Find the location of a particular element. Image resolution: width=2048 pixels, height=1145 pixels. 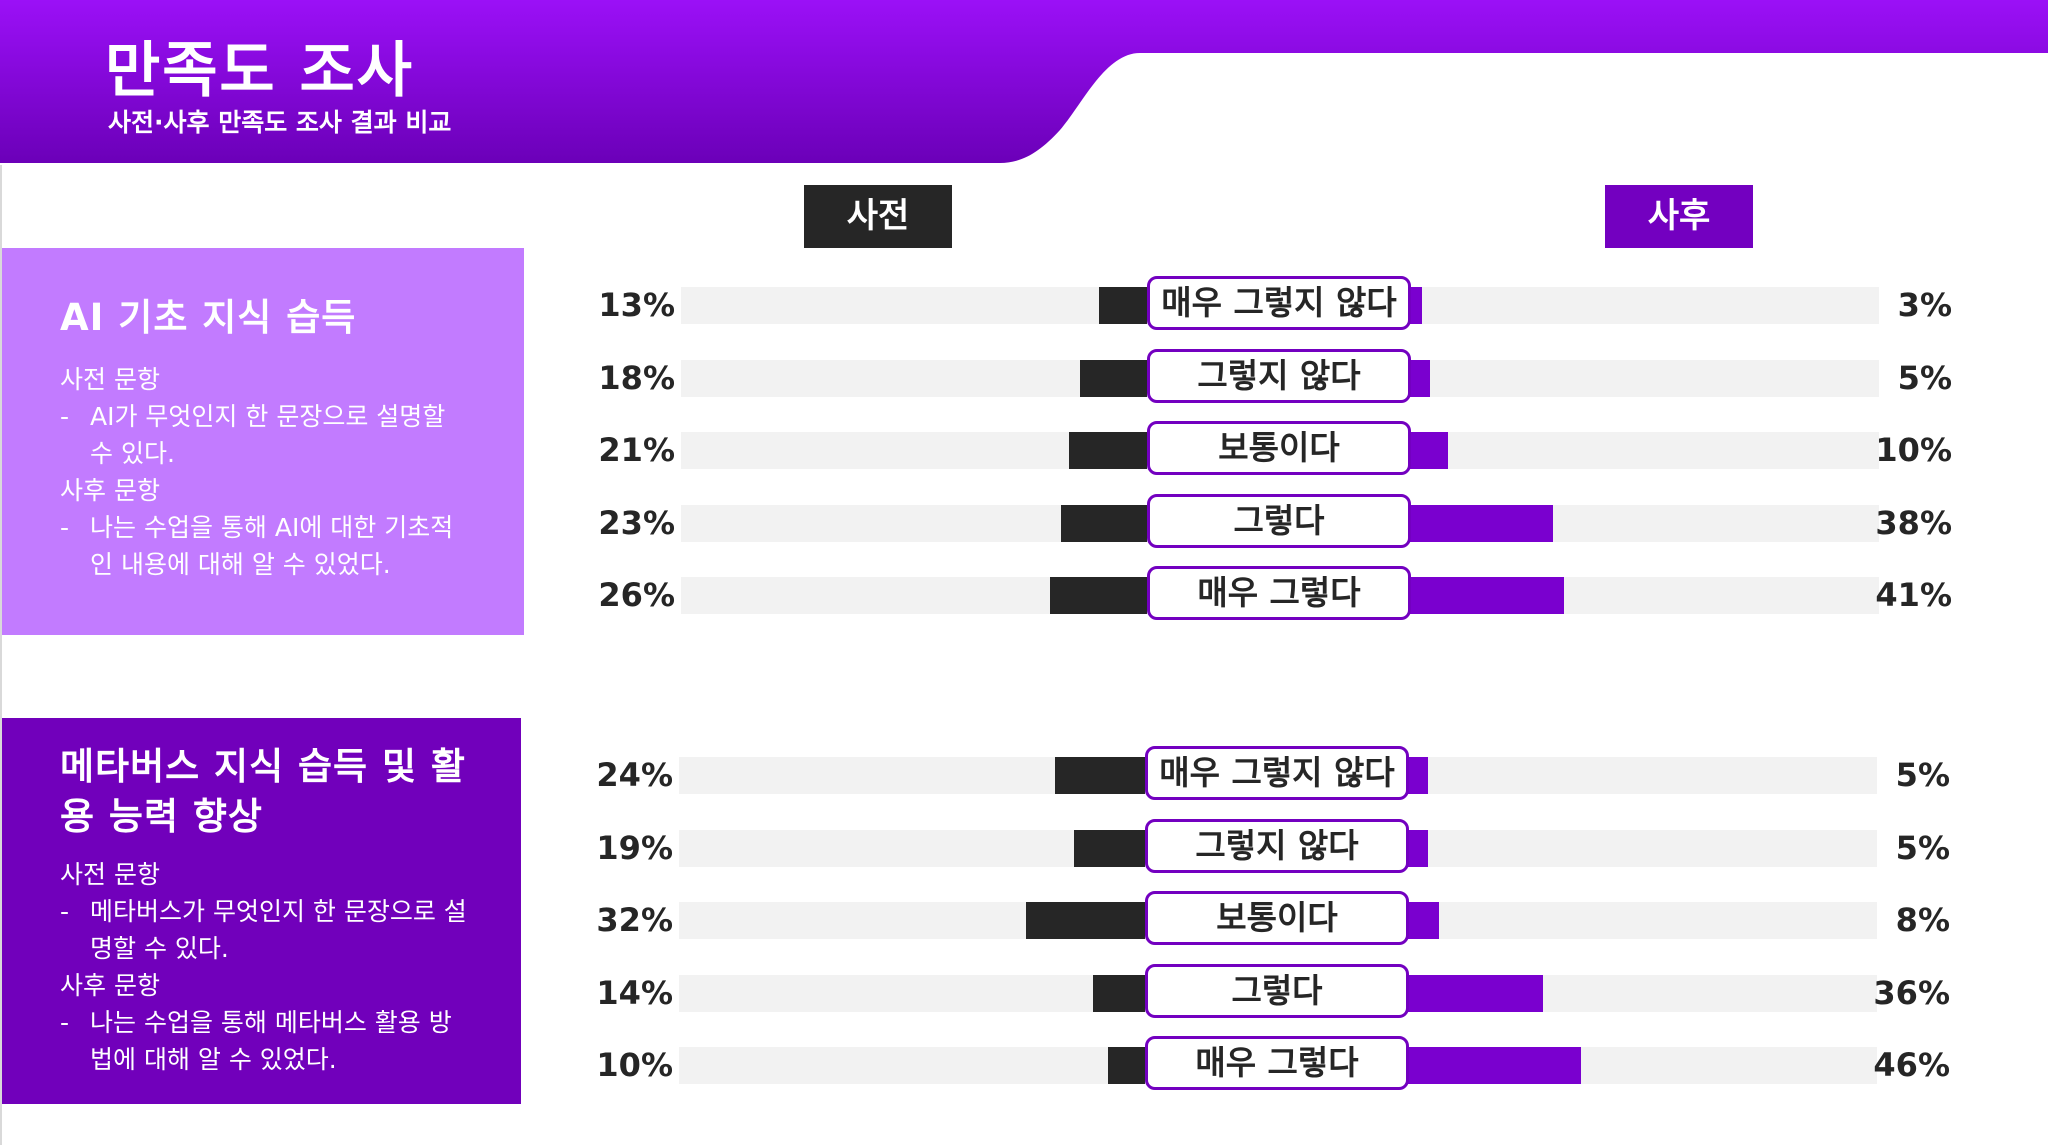

chart-row: 14% 36% 그렇다 is located at coordinates (1024, 990).